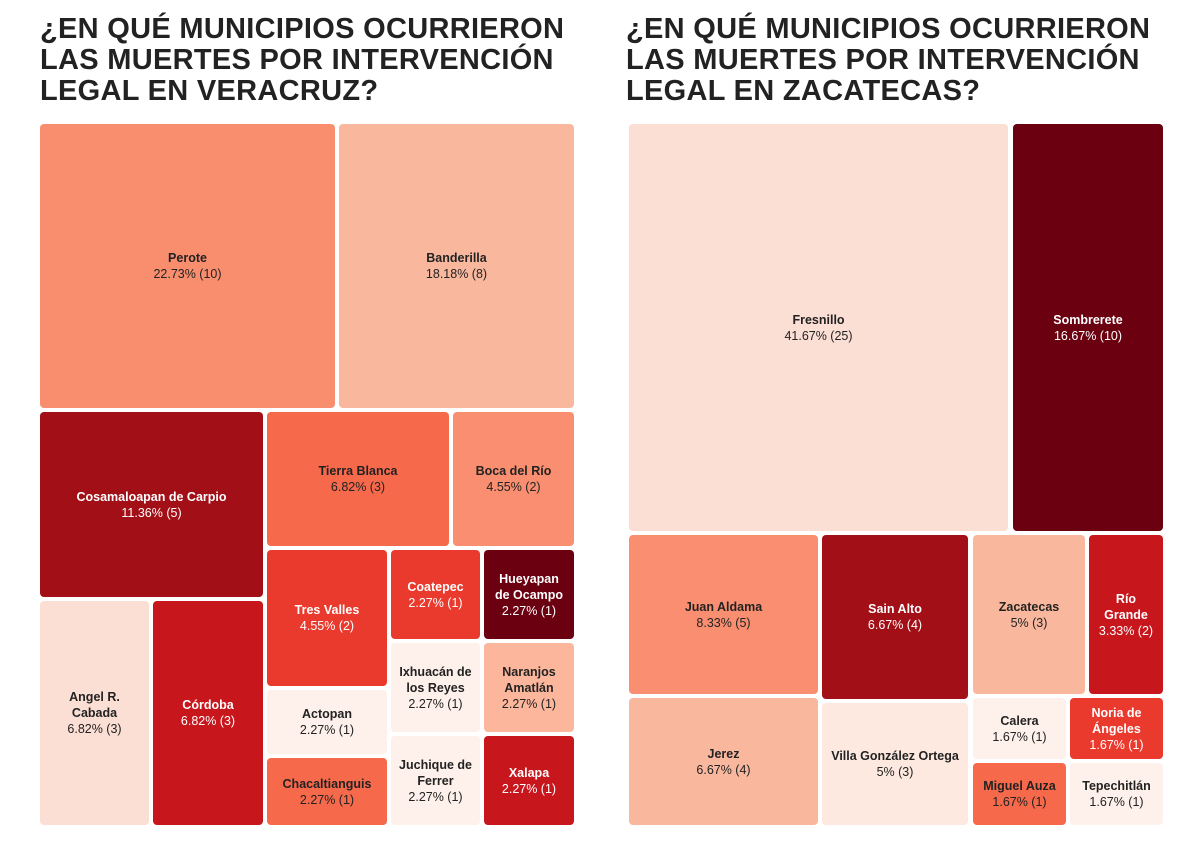 This screenshot has height=863, width=1200. I want to click on cell-label: Villa González Ortega, so click(895, 756).